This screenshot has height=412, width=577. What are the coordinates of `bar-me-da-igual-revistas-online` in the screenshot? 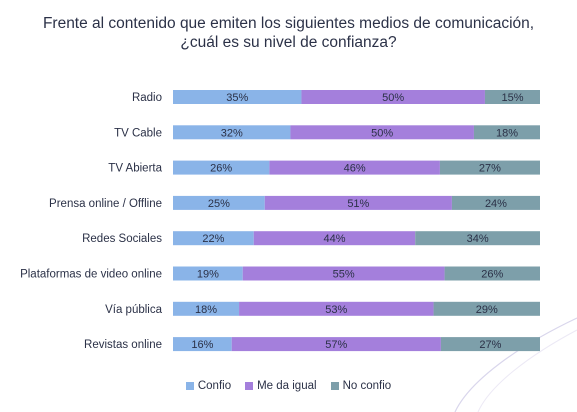 It's located at (336, 344).